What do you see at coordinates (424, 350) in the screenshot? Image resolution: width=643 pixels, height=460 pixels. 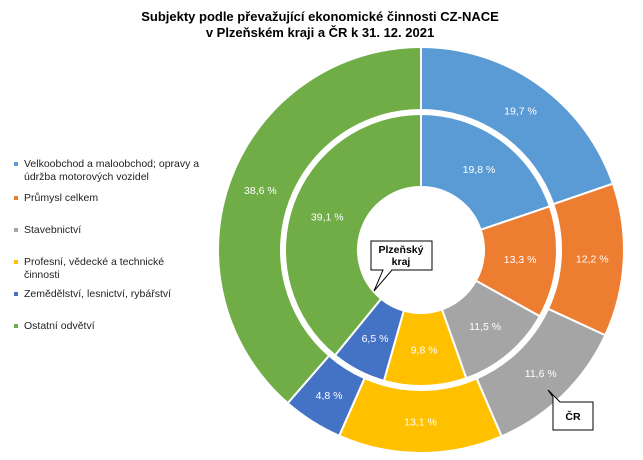 I see `inner-data-label-3: 9,8 %` at bounding box center [424, 350].